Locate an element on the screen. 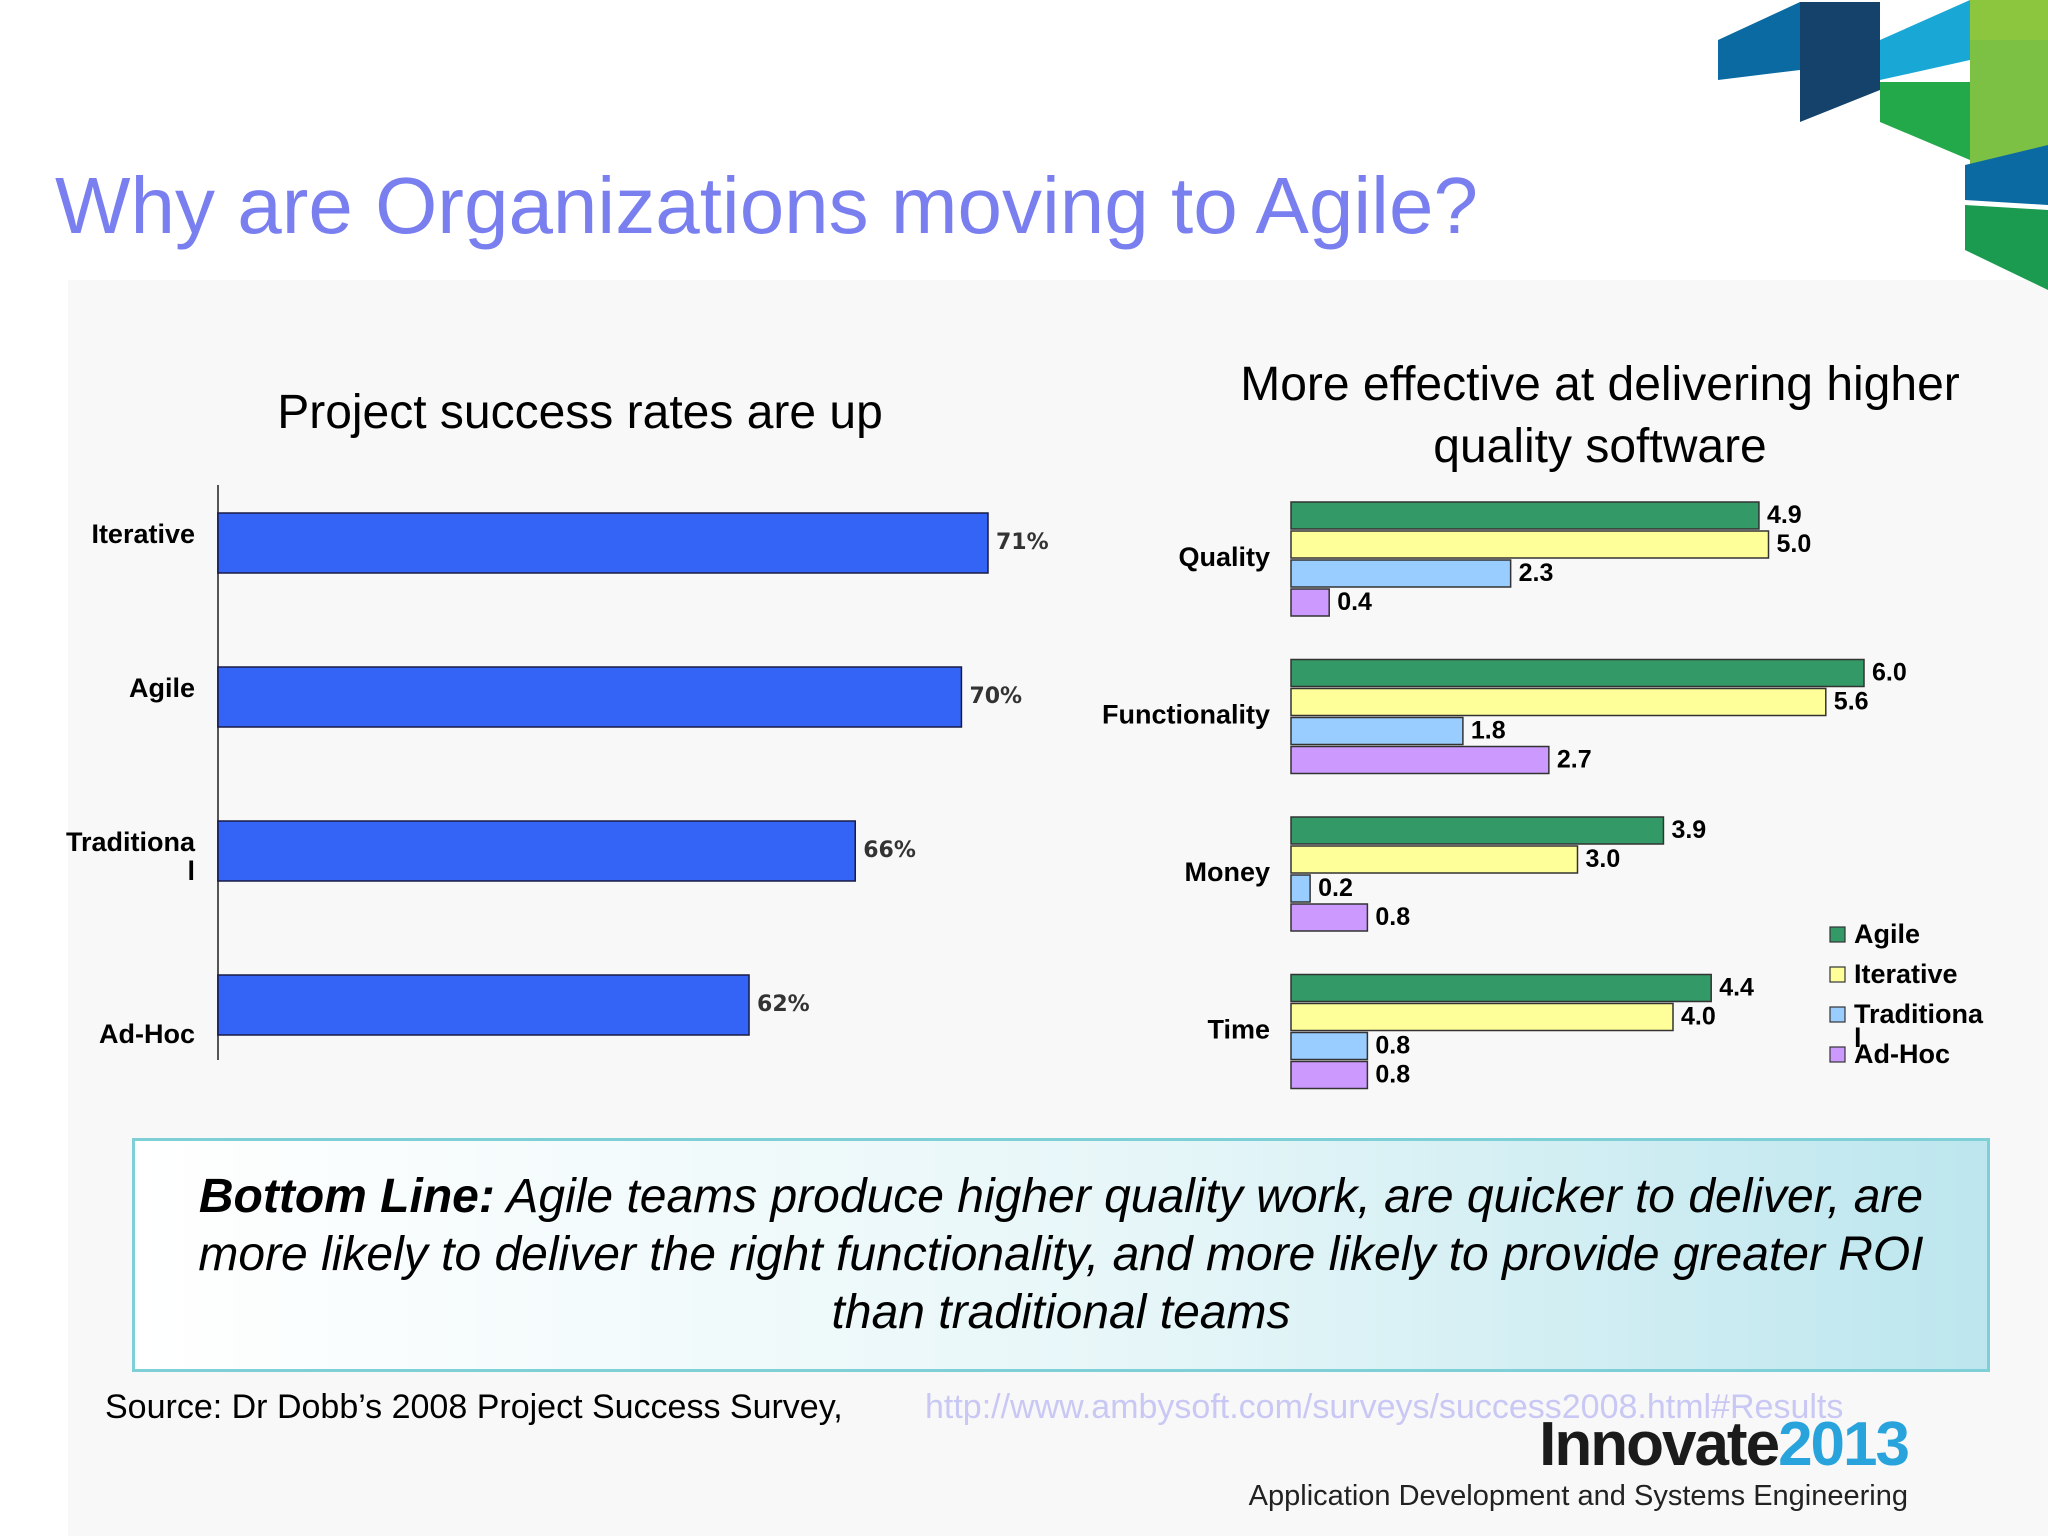  category-label: l is located at coordinates (191, 871).